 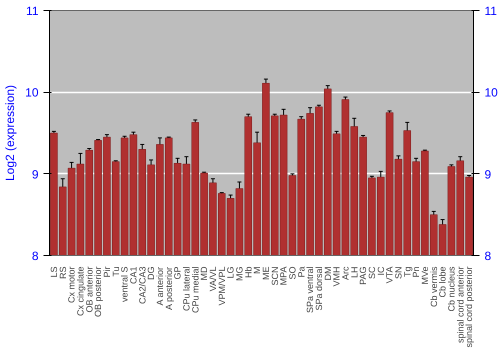 What do you see at coordinates (451, 289) in the screenshot?
I see `x-tick-label: Cb nucleus` at bounding box center [451, 289].